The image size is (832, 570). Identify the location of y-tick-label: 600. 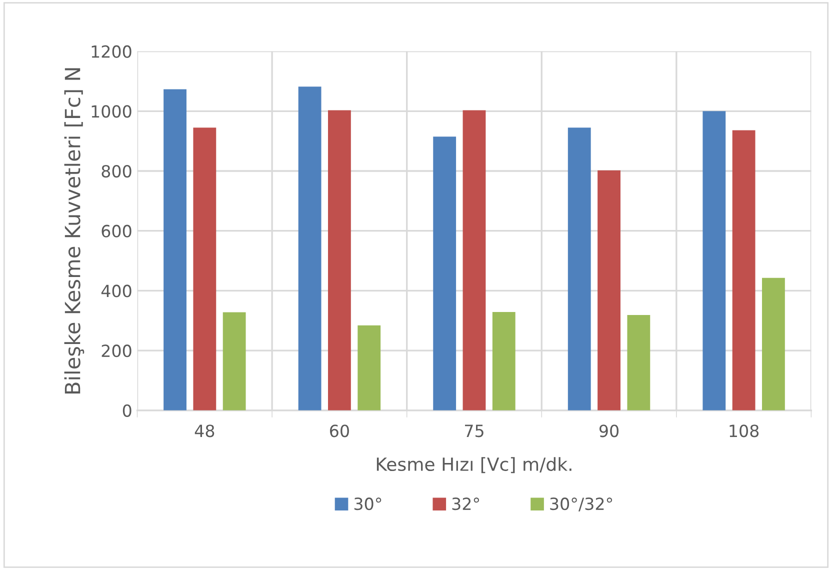
(117, 231).